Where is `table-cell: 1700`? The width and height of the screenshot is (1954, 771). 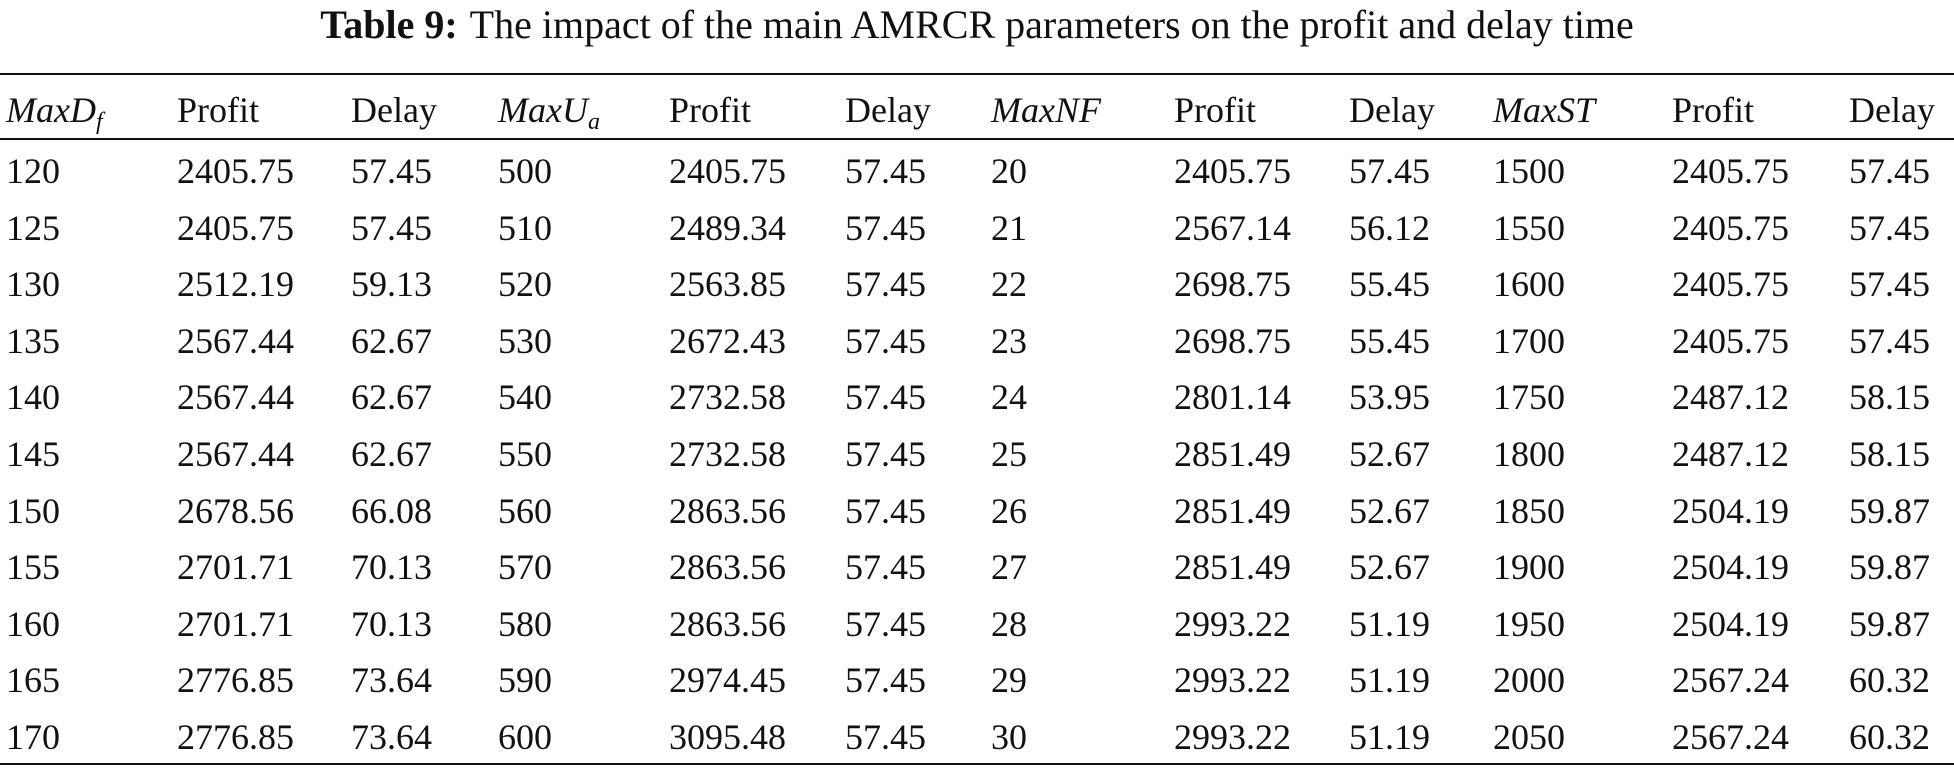 table-cell: 1700 is located at coordinates (1529, 340).